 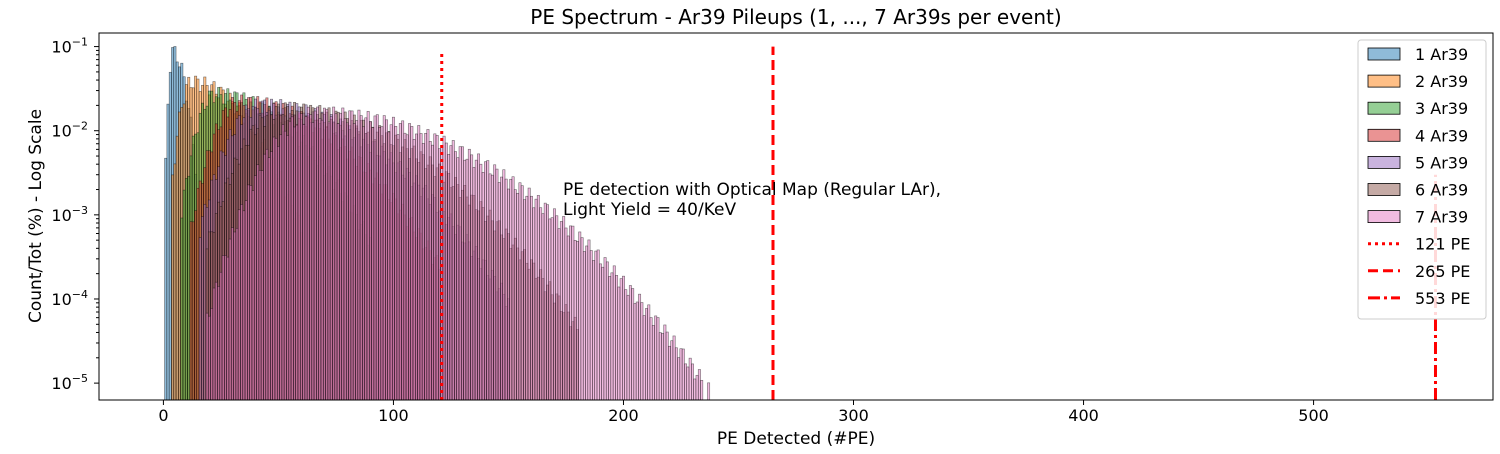 What do you see at coordinates (1442, 244) in the screenshot?
I see `legend-label: 121 PE` at bounding box center [1442, 244].